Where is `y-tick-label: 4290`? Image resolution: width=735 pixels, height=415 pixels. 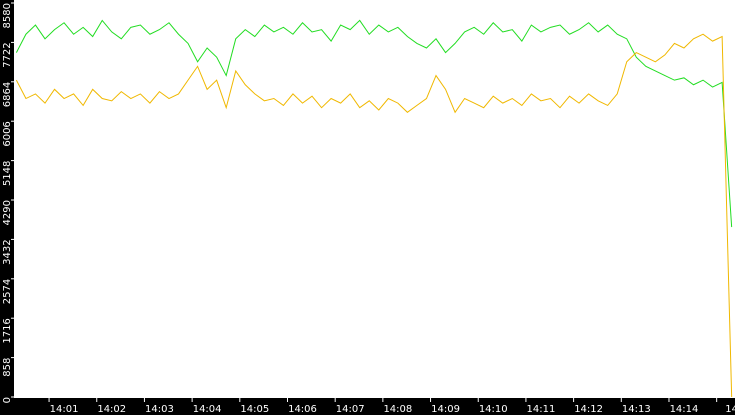 y-tick-label: 4290 is located at coordinates (7, 212).